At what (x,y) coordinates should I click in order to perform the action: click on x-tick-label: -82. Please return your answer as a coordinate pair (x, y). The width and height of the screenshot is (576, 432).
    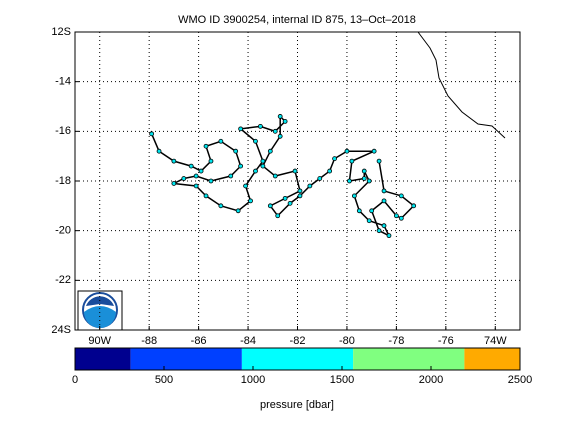
    Looking at the image, I should click on (298, 341).